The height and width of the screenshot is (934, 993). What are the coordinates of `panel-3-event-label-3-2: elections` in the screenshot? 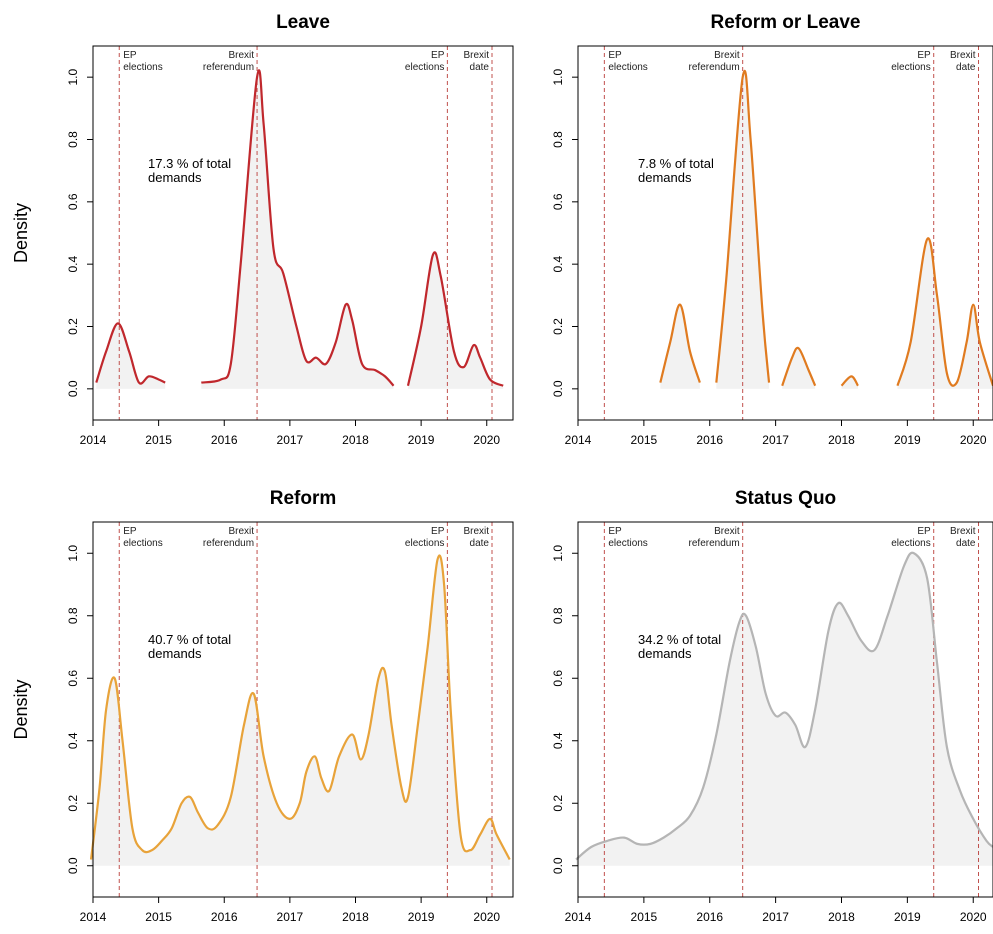 It's located at (424, 543).